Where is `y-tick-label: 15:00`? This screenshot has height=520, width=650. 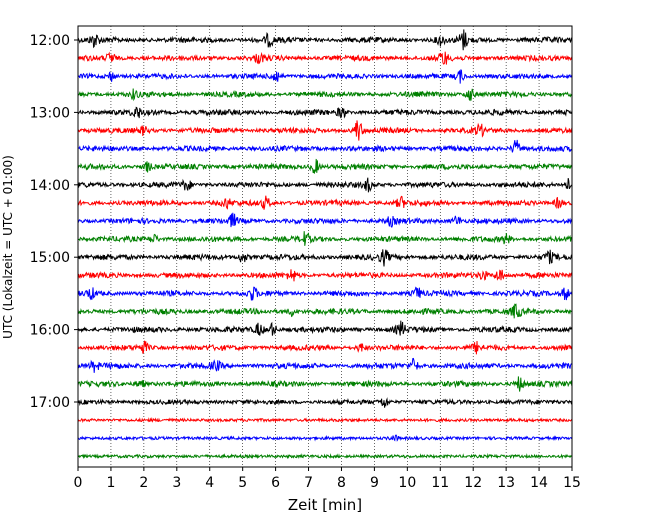
y-tick-label: 15:00 is located at coordinates (50, 258).